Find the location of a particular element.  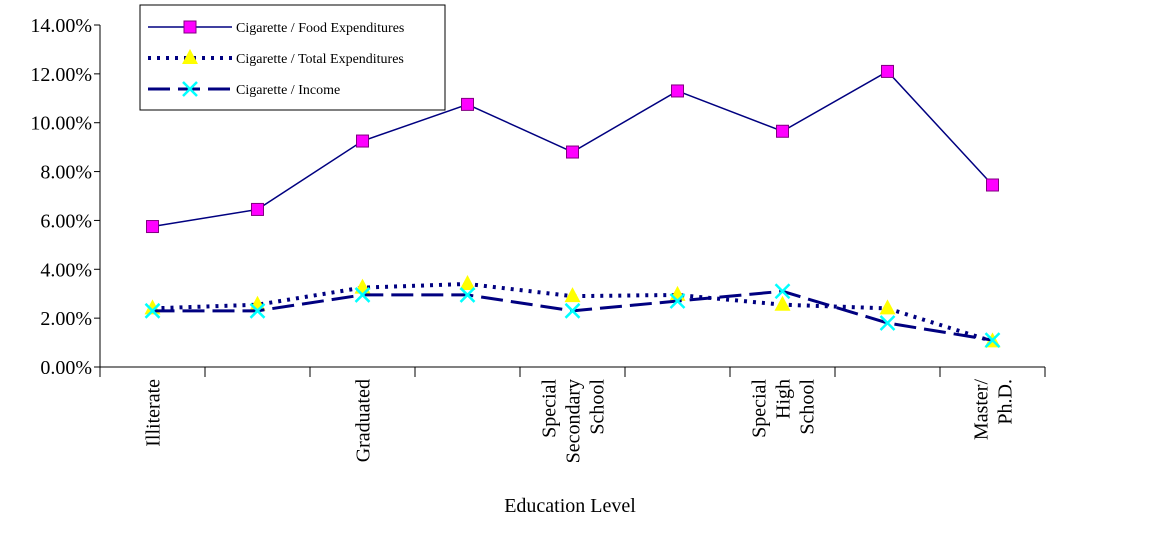

legend-label: Cigarette / Food Expenditures is located at coordinates (320, 28).